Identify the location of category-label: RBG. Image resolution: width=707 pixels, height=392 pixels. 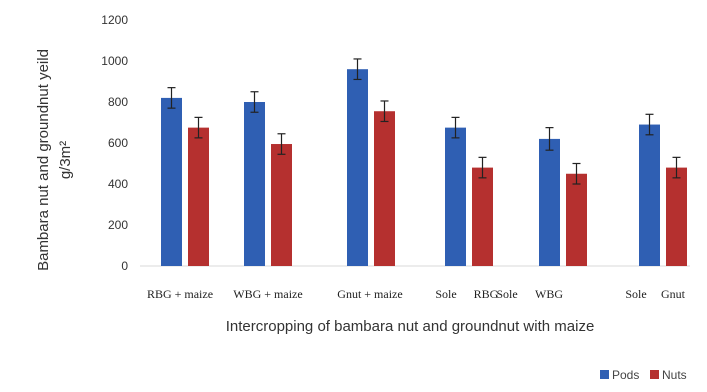
(486, 294).